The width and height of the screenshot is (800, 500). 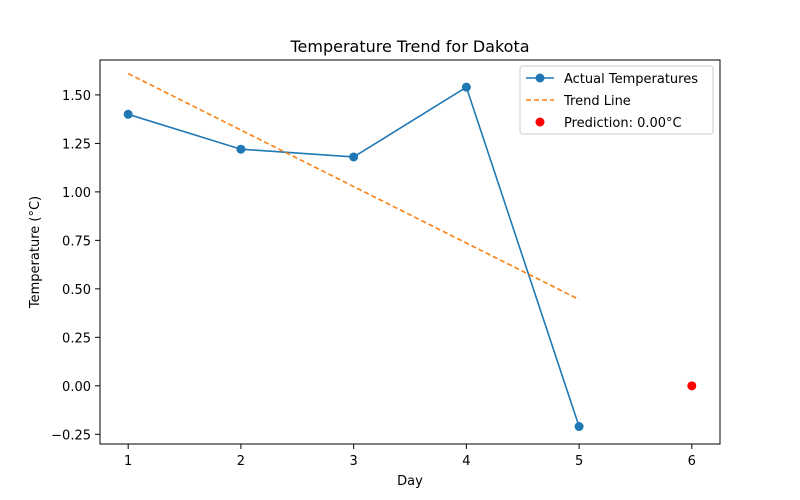 I want to click on legend-label-trend: Trend Line, so click(x=597, y=101).